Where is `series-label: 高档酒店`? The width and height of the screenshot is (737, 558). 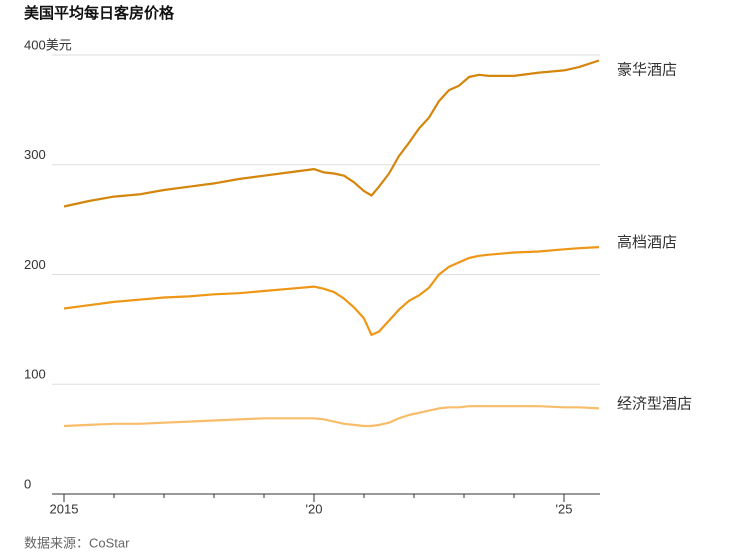
series-label: 高档酒店 is located at coordinates (647, 242).